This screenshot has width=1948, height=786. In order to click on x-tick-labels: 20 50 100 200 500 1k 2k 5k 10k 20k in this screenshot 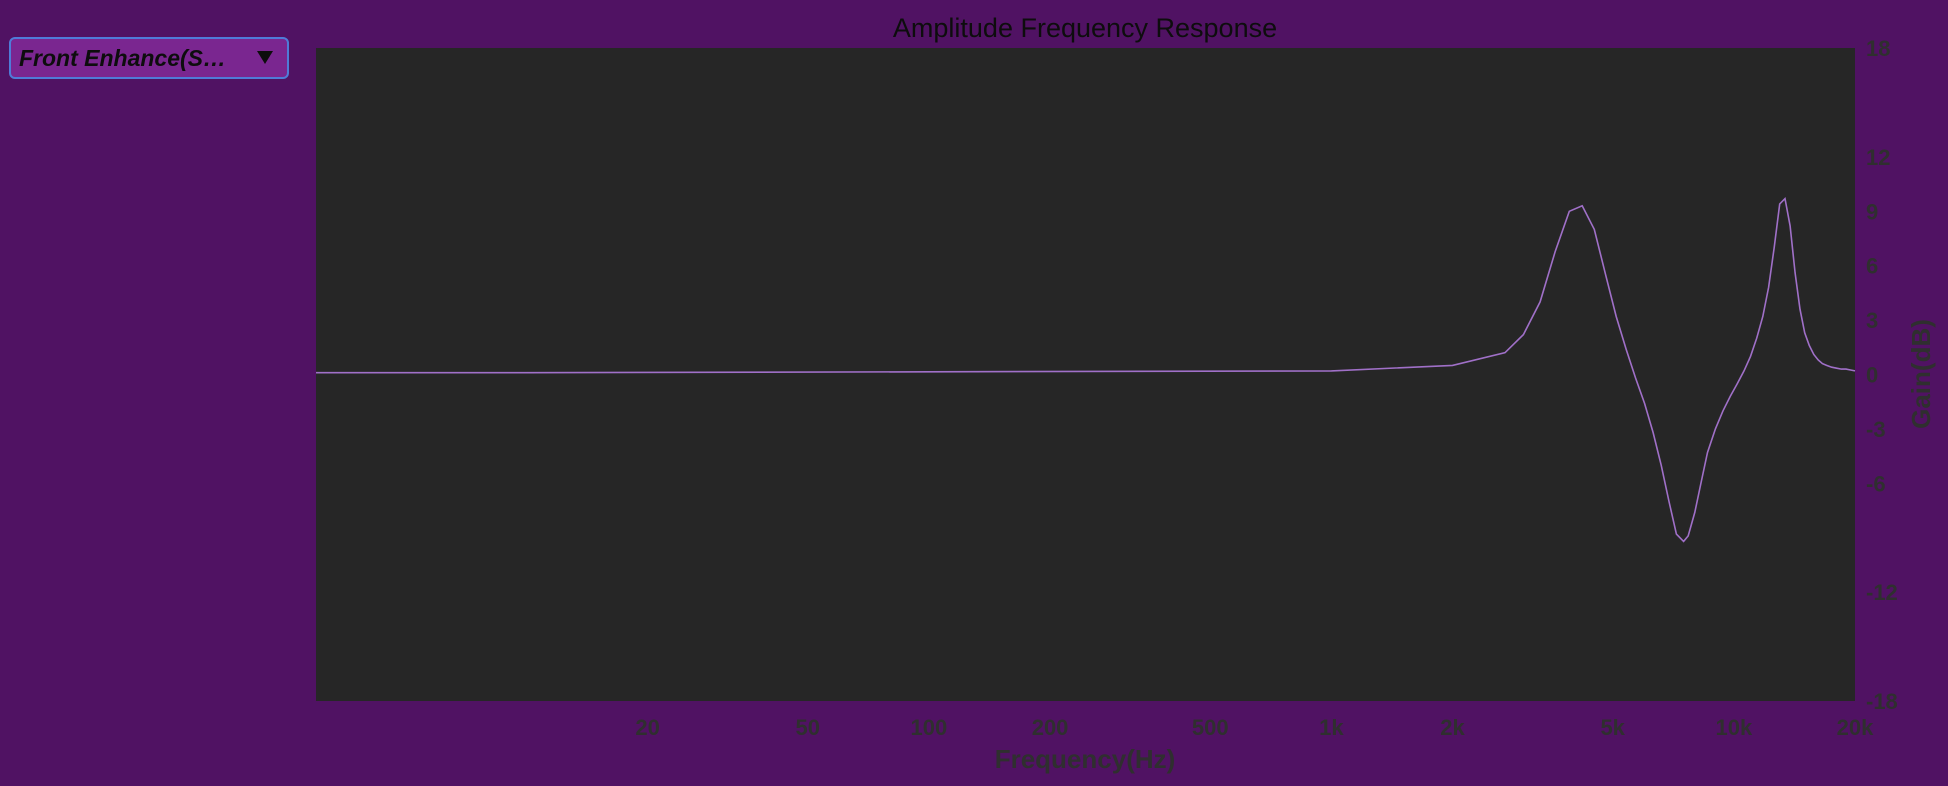, I will do `click(1254, 727)`.